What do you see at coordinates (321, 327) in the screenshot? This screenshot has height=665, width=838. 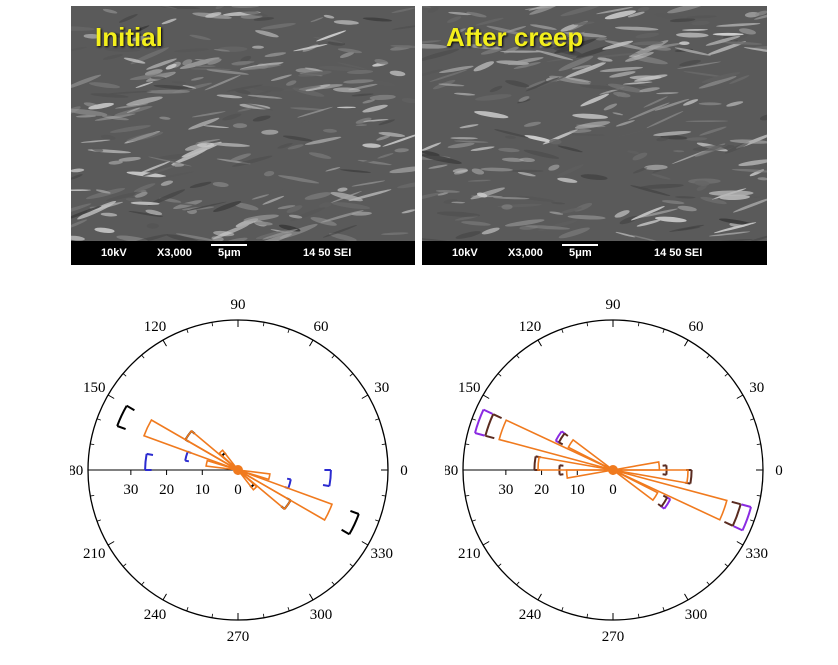 I see `angle-label: 60` at bounding box center [321, 327].